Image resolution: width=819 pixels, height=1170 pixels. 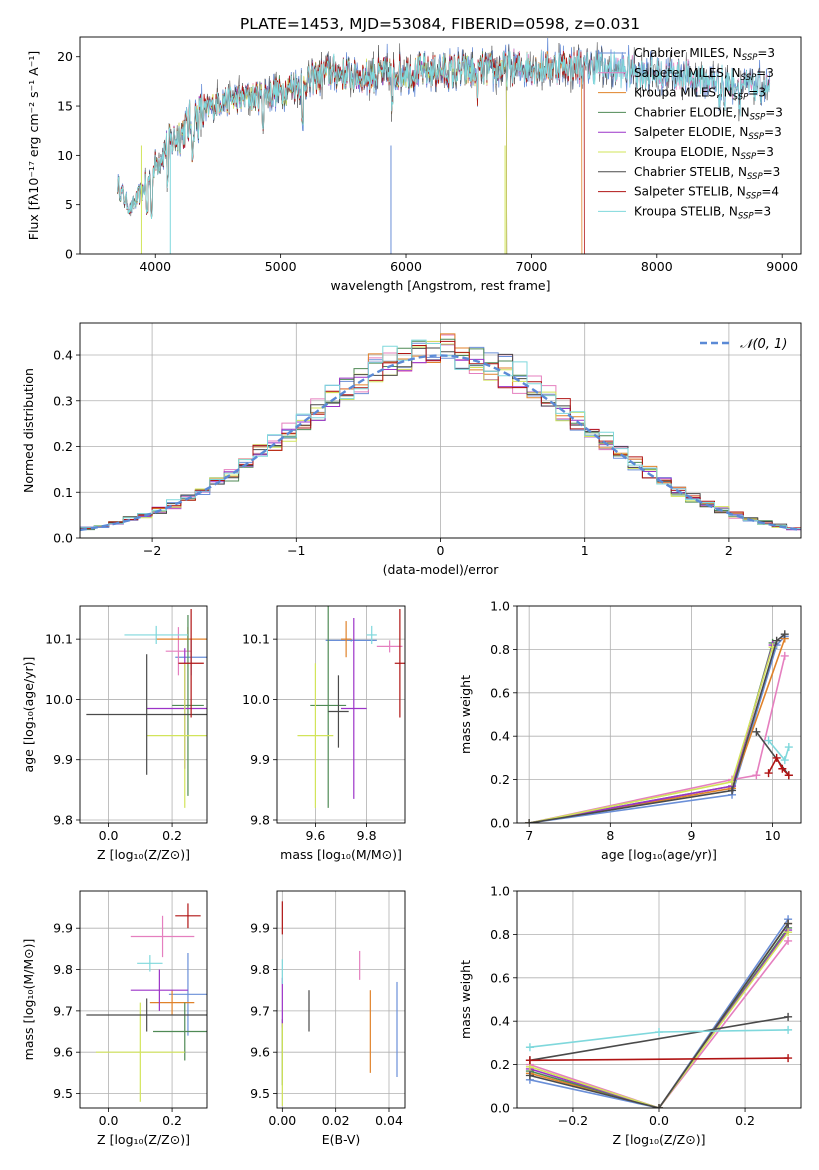 I want to click on x-tick-label: 1, so click(x=585, y=550).